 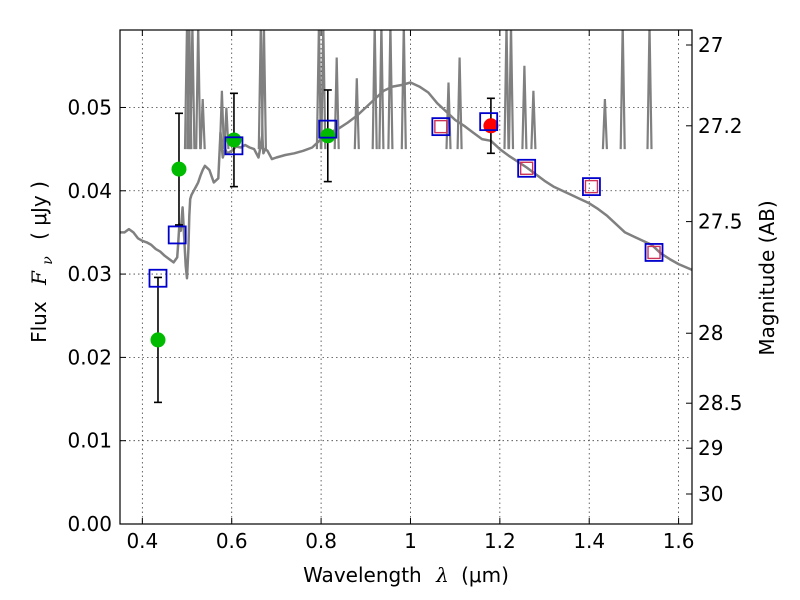 I want to click on x-tick-label: 1, so click(x=410, y=541).